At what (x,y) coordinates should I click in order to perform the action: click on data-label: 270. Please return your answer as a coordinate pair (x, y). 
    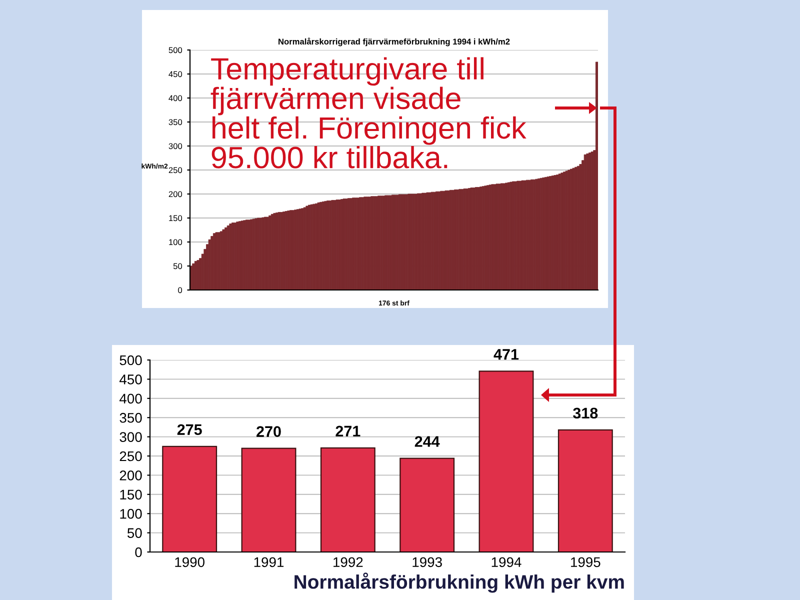
    Looking at the image, I should click on (268, 431).